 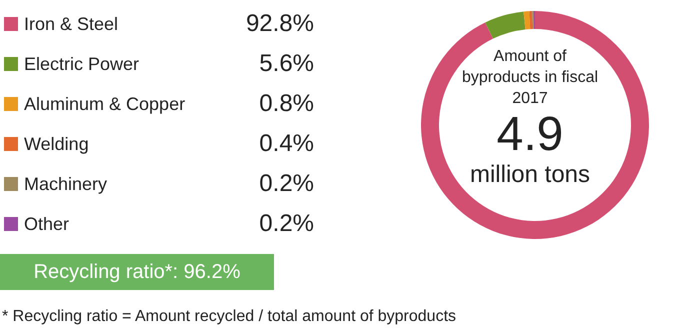 What do you see at coordinates (72, 24) in the screenshot?
I see `legend-label: Iron & Steel` at bounding box center [72, 24].